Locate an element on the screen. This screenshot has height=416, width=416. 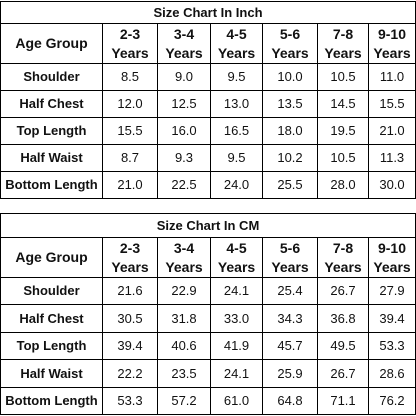
value-cell: 64.8 is located at coordinates (290, 401).